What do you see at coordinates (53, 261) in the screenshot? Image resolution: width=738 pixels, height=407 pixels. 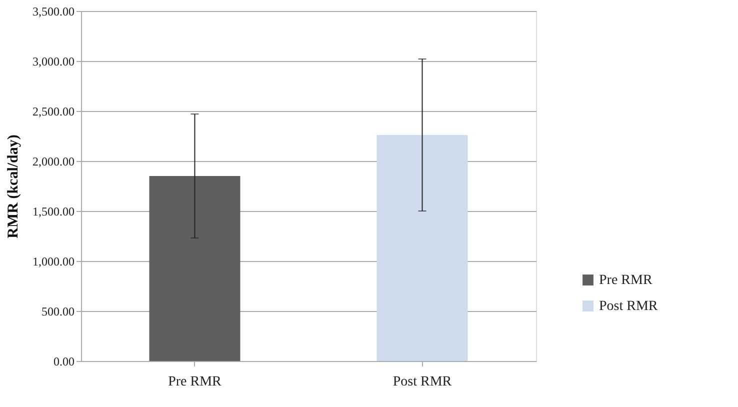 I see `y-tick-label: 1,000.00` at bounding box center [53, 261].